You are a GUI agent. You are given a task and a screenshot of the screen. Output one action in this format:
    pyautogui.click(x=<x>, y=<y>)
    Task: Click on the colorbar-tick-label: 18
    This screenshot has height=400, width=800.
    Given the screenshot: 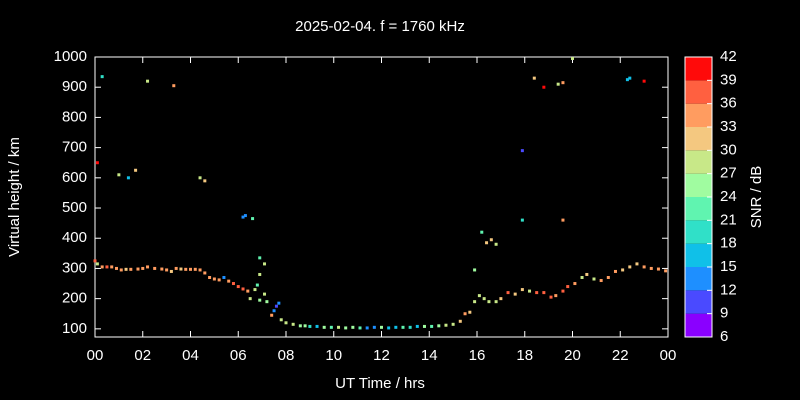 What is the action you would take?
    pyautogui.click(x=728, y=243)
    